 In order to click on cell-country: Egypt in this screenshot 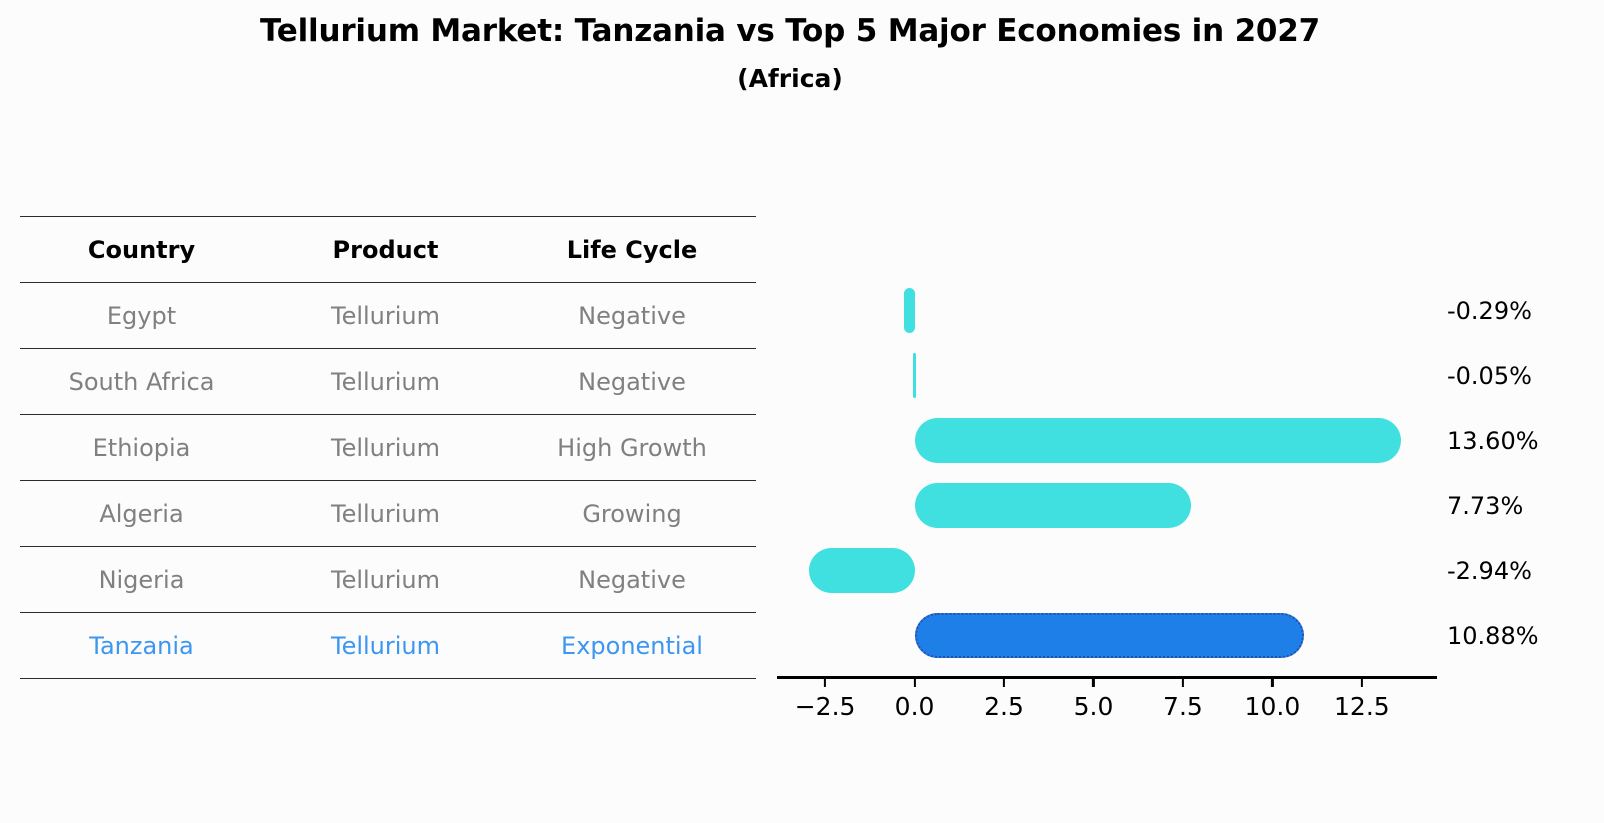, I will do `click(141, 315)`.